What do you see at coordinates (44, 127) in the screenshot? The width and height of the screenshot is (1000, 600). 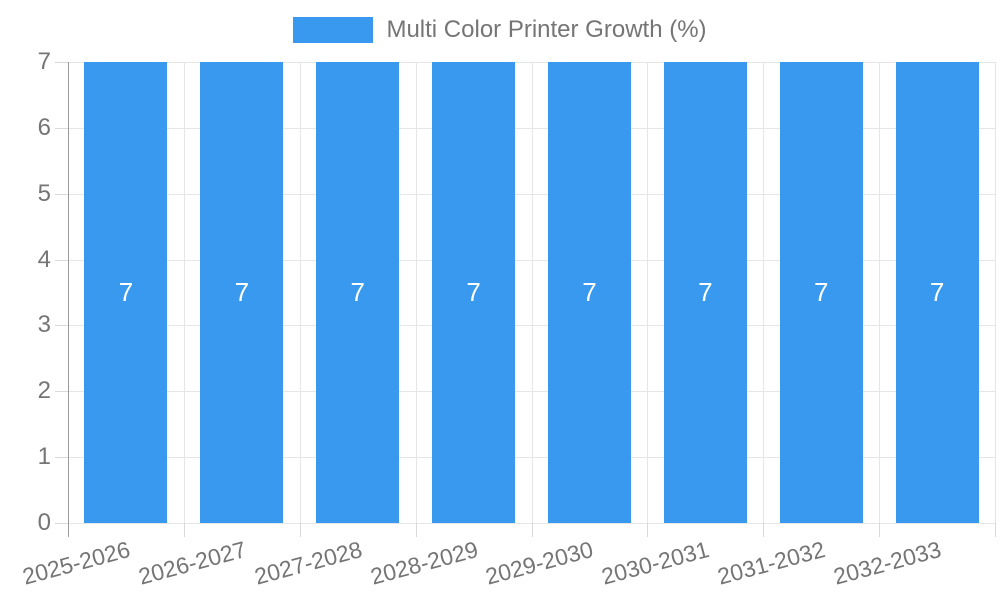 I see `y-tick-label: 6` at bounding box center [44, 127].